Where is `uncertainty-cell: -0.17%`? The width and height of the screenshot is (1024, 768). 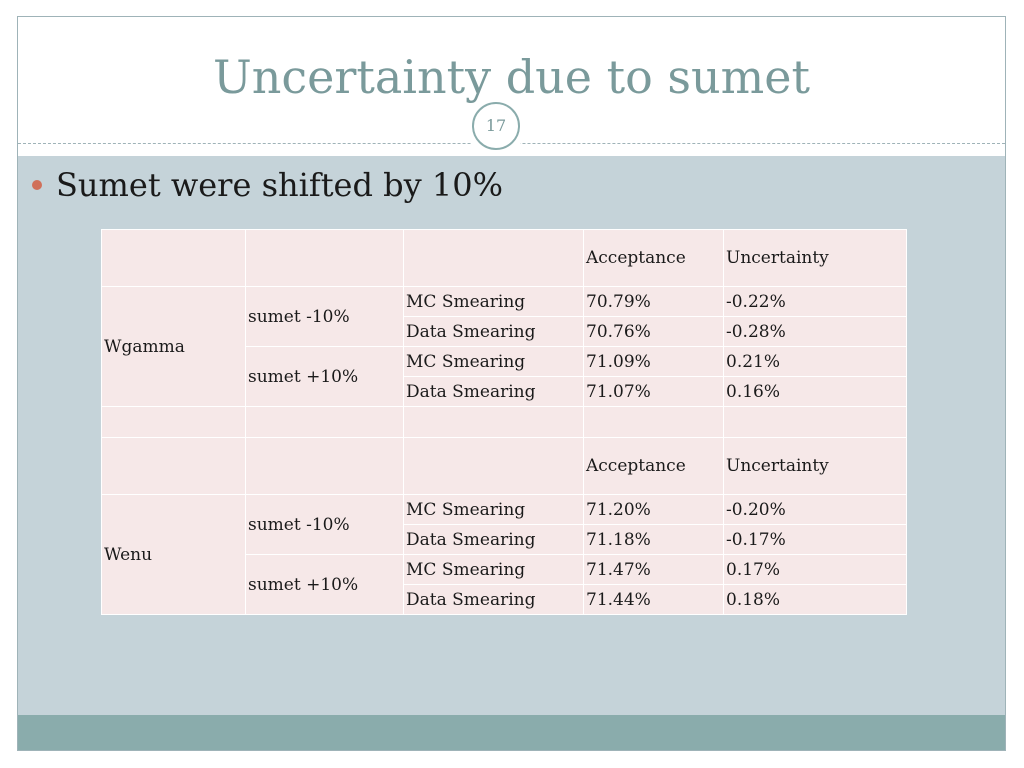
uncertainty-cell: -0.17% is located at coordinates (815, 539).